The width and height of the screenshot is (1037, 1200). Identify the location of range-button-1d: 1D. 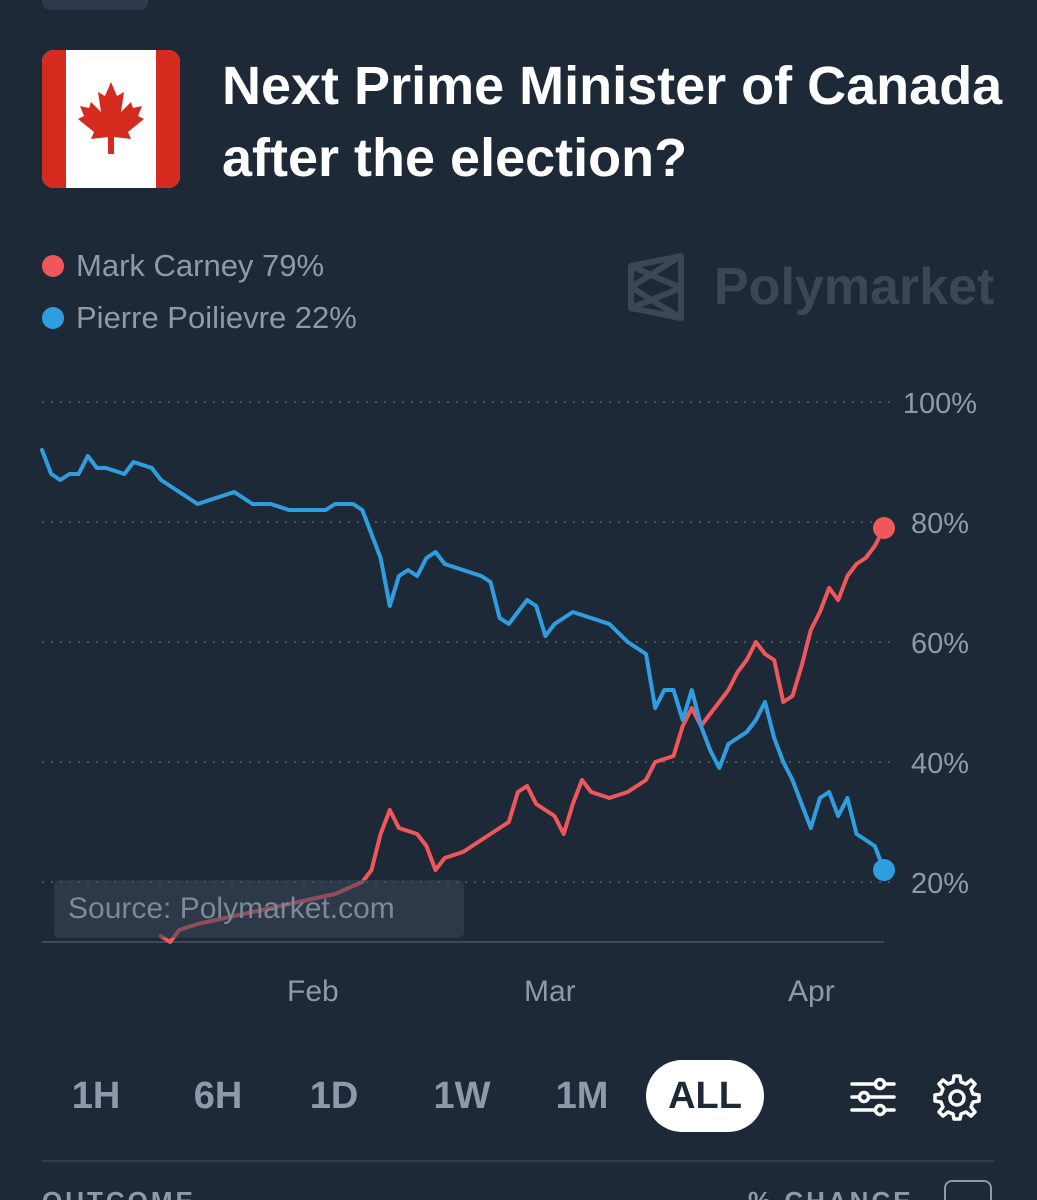
(334, 1096).